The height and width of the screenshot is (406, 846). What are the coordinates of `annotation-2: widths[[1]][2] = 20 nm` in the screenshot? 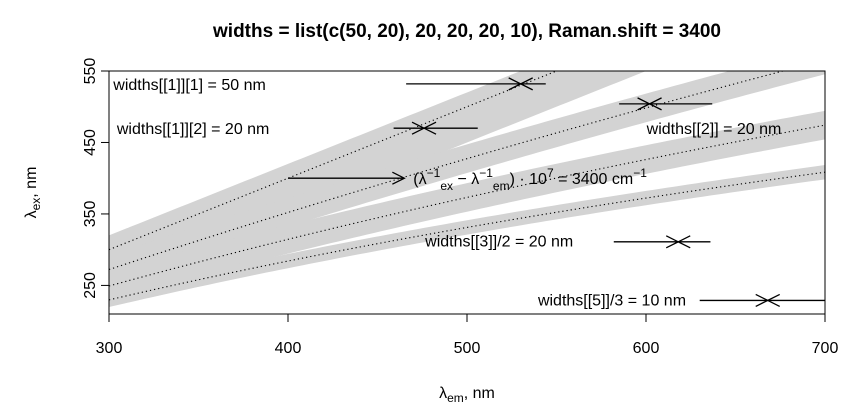 It's located at (193, 129).